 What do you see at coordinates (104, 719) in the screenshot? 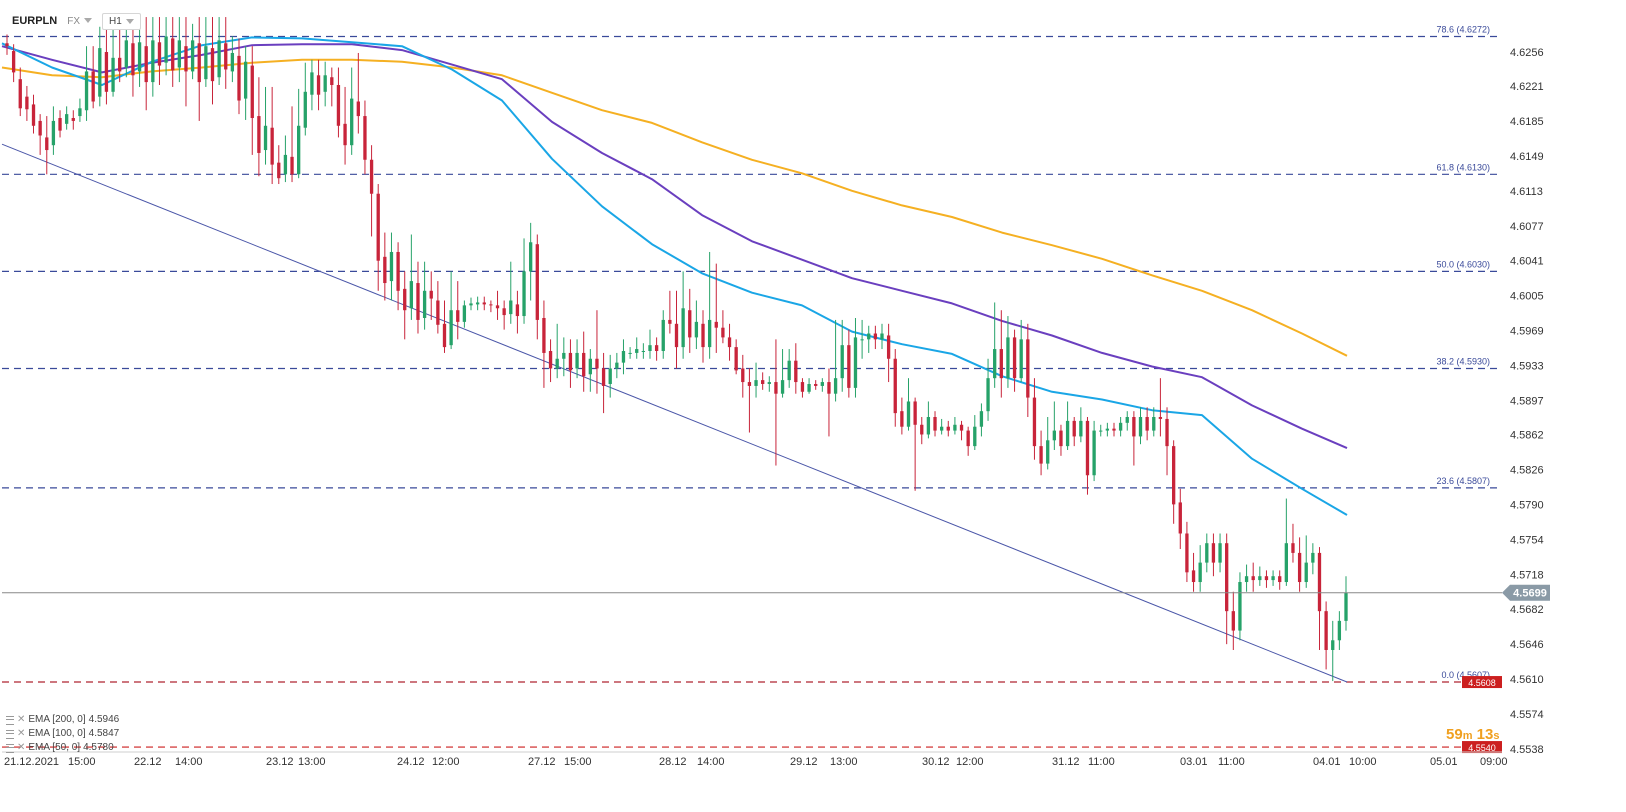
I see `ema-200-value: 4.5946` at bounding box center [104, 719].